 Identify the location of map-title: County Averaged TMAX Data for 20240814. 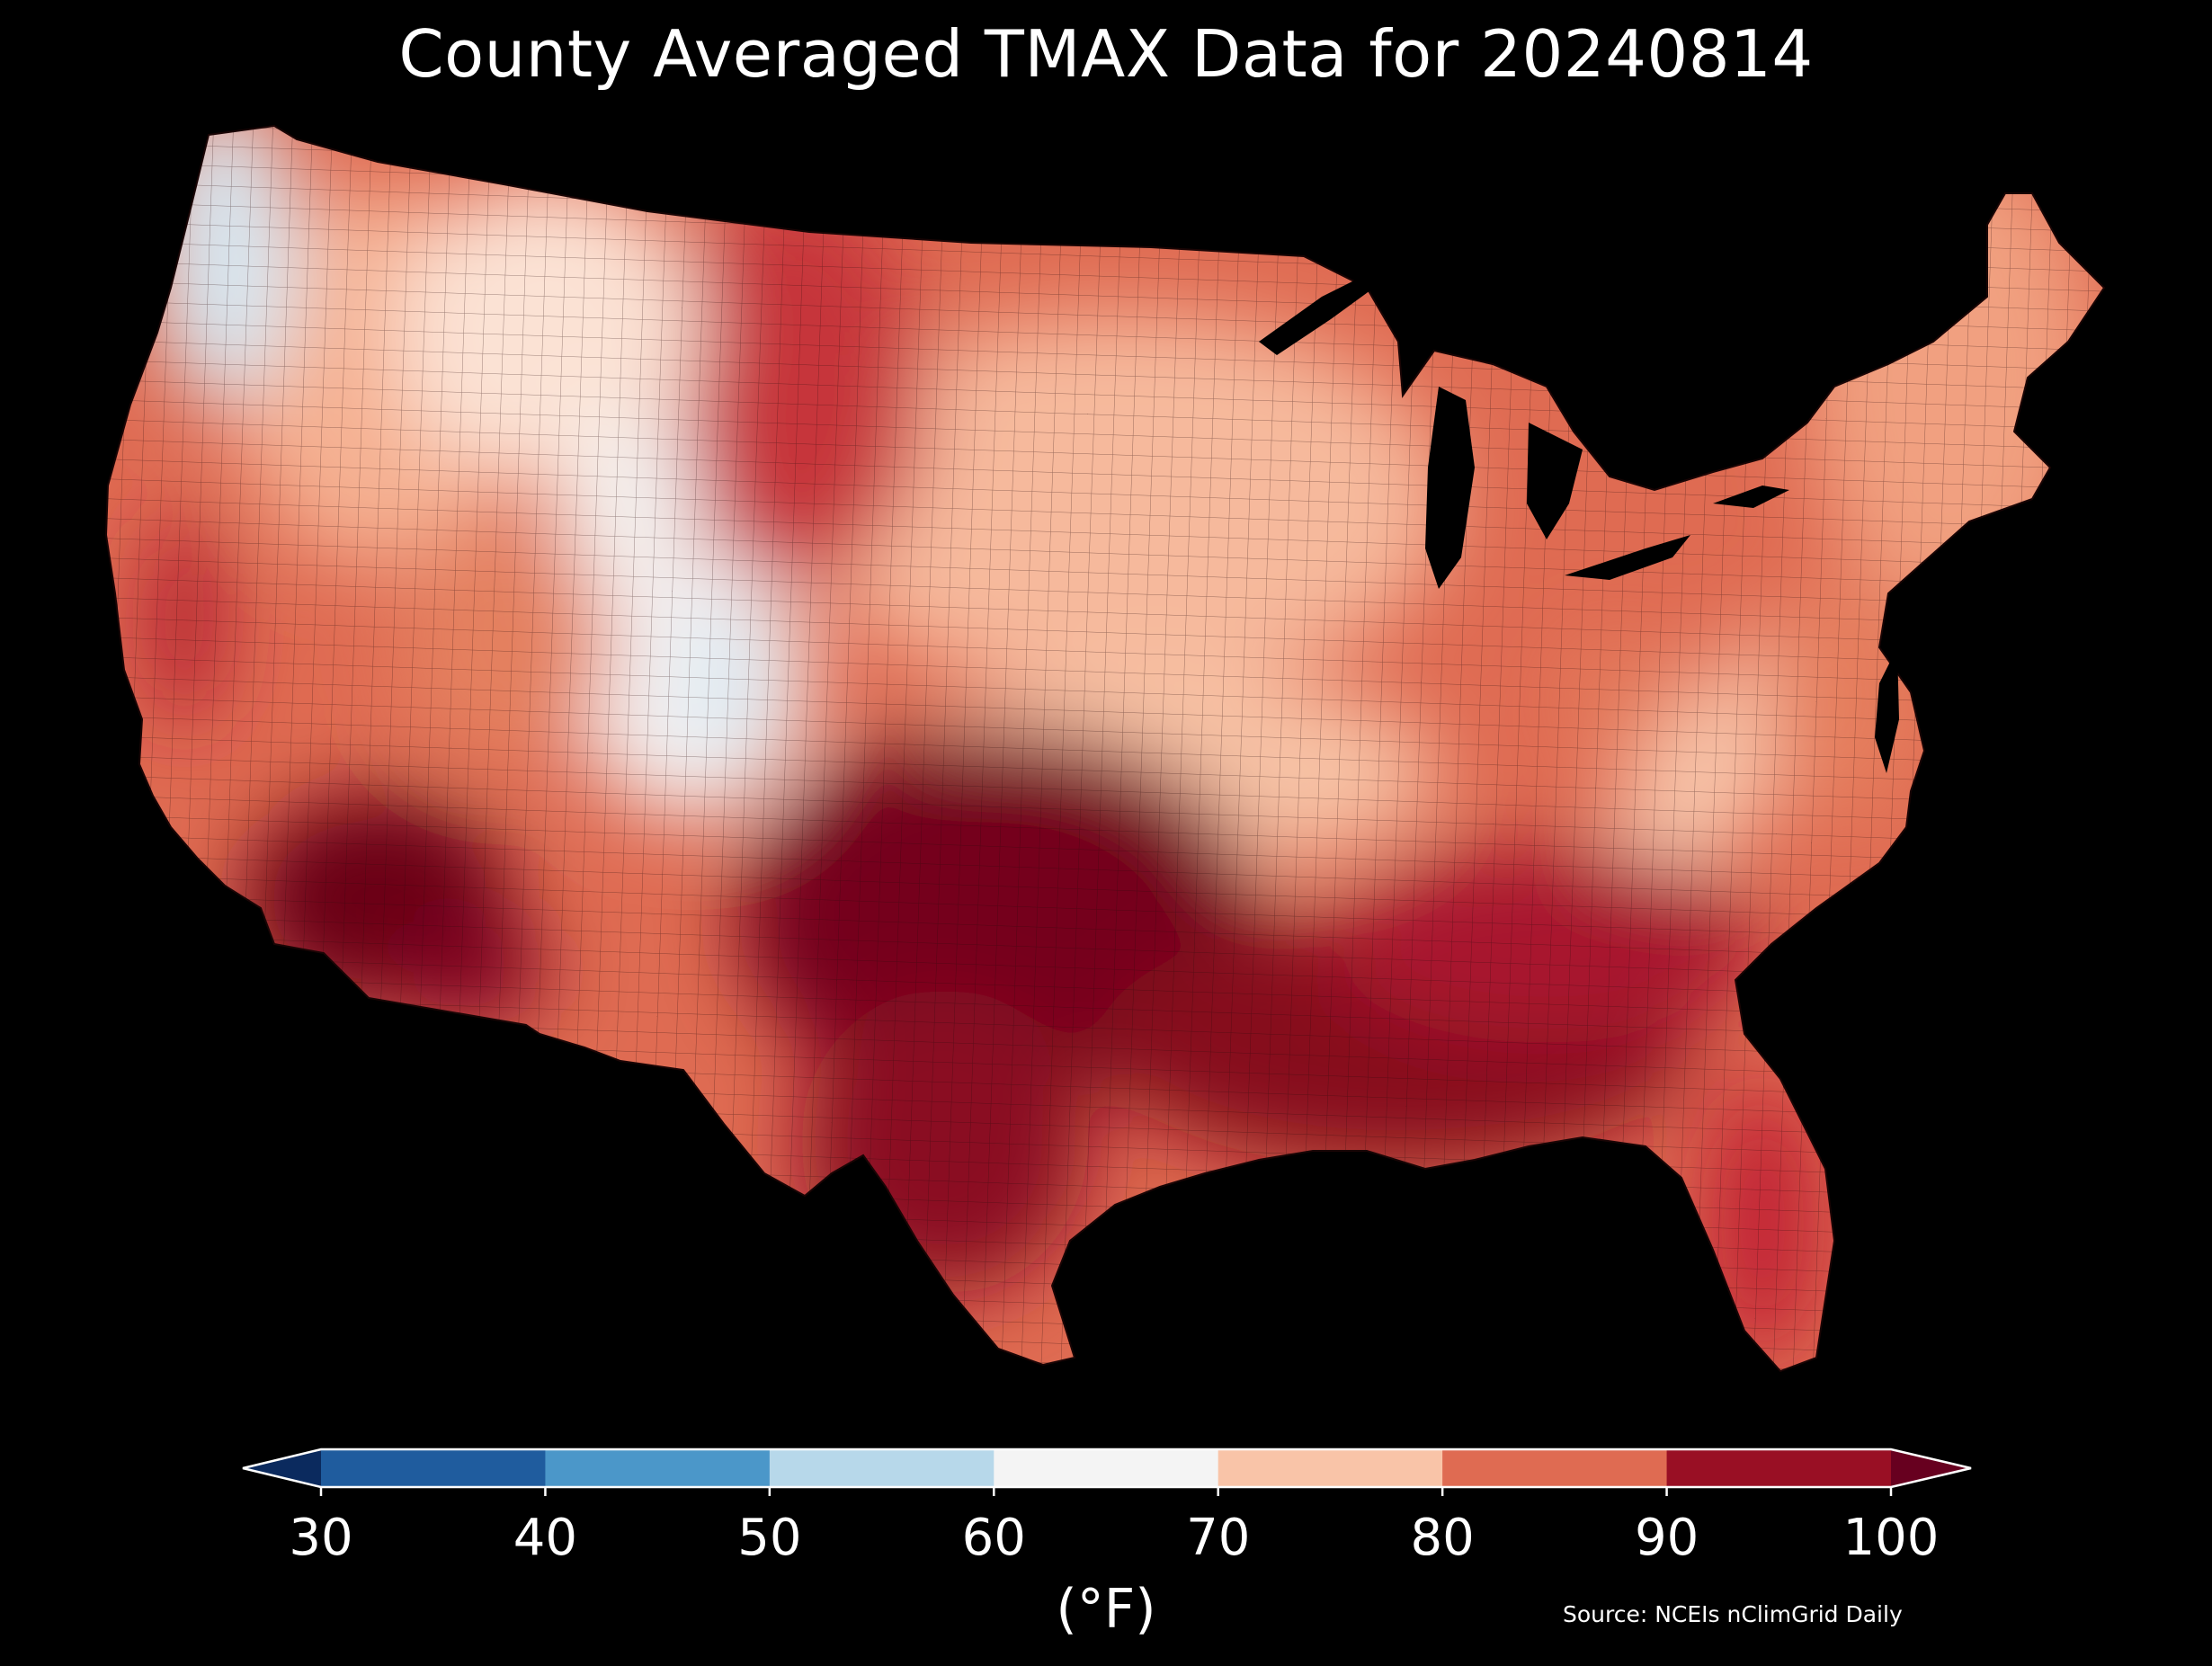
(1106, 54).